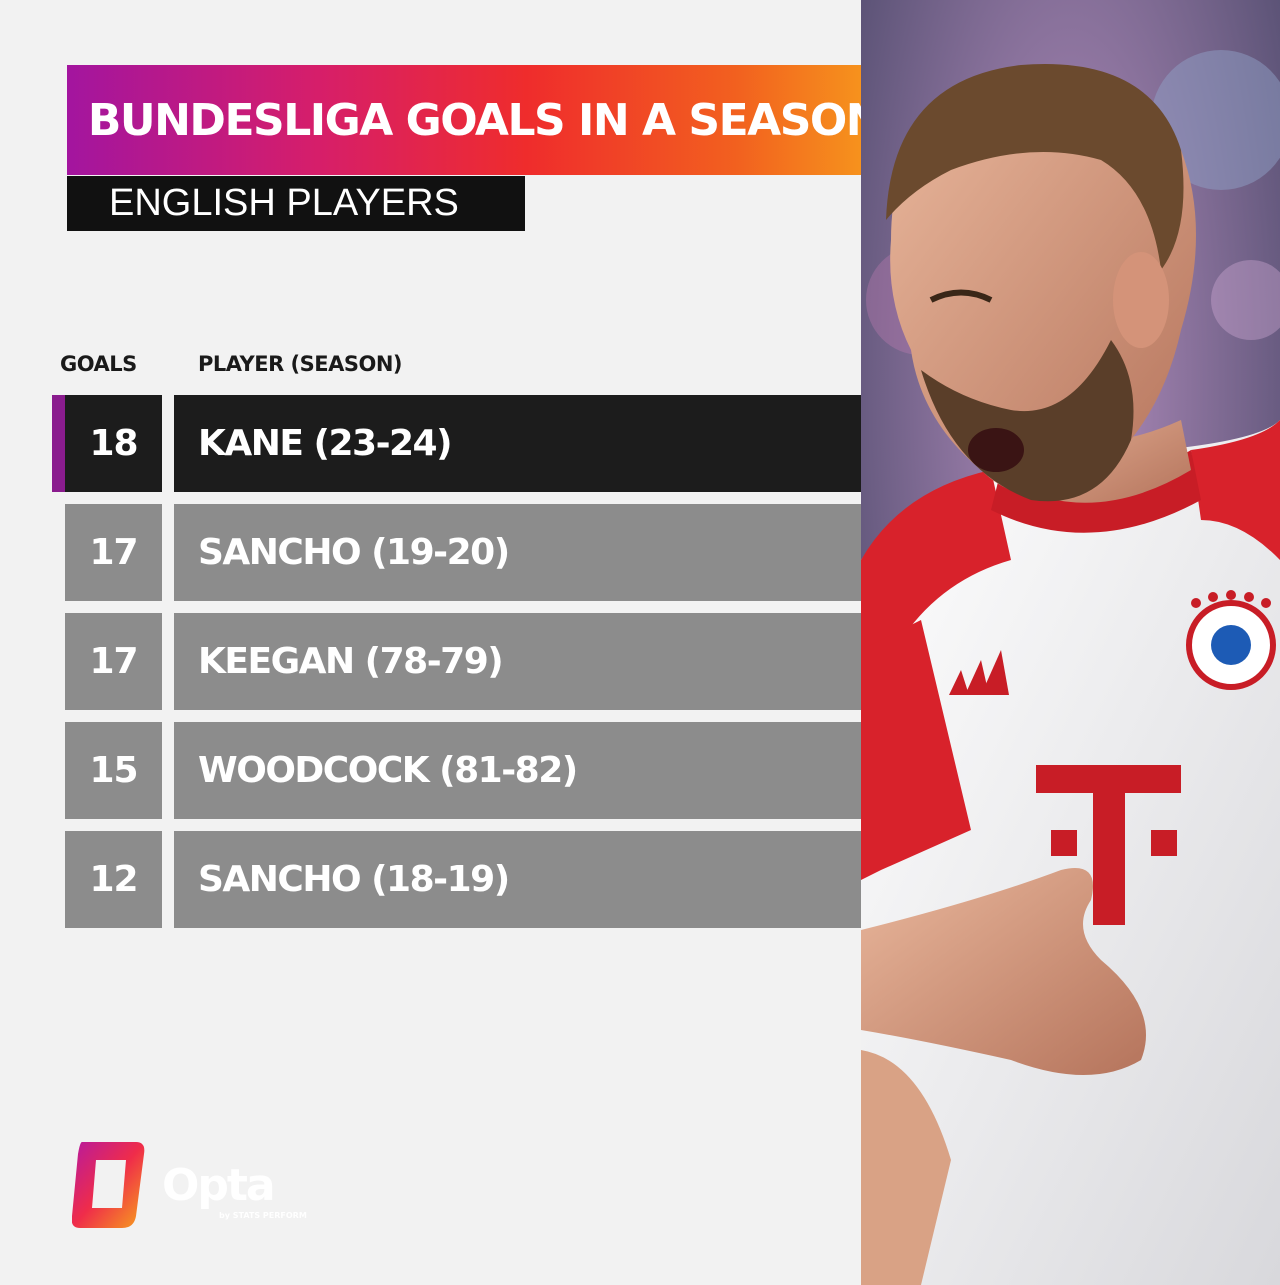 The image size is (1280, 1285). I want to click on table-row: 17 SANCHO (19-20), so click(430, 552).